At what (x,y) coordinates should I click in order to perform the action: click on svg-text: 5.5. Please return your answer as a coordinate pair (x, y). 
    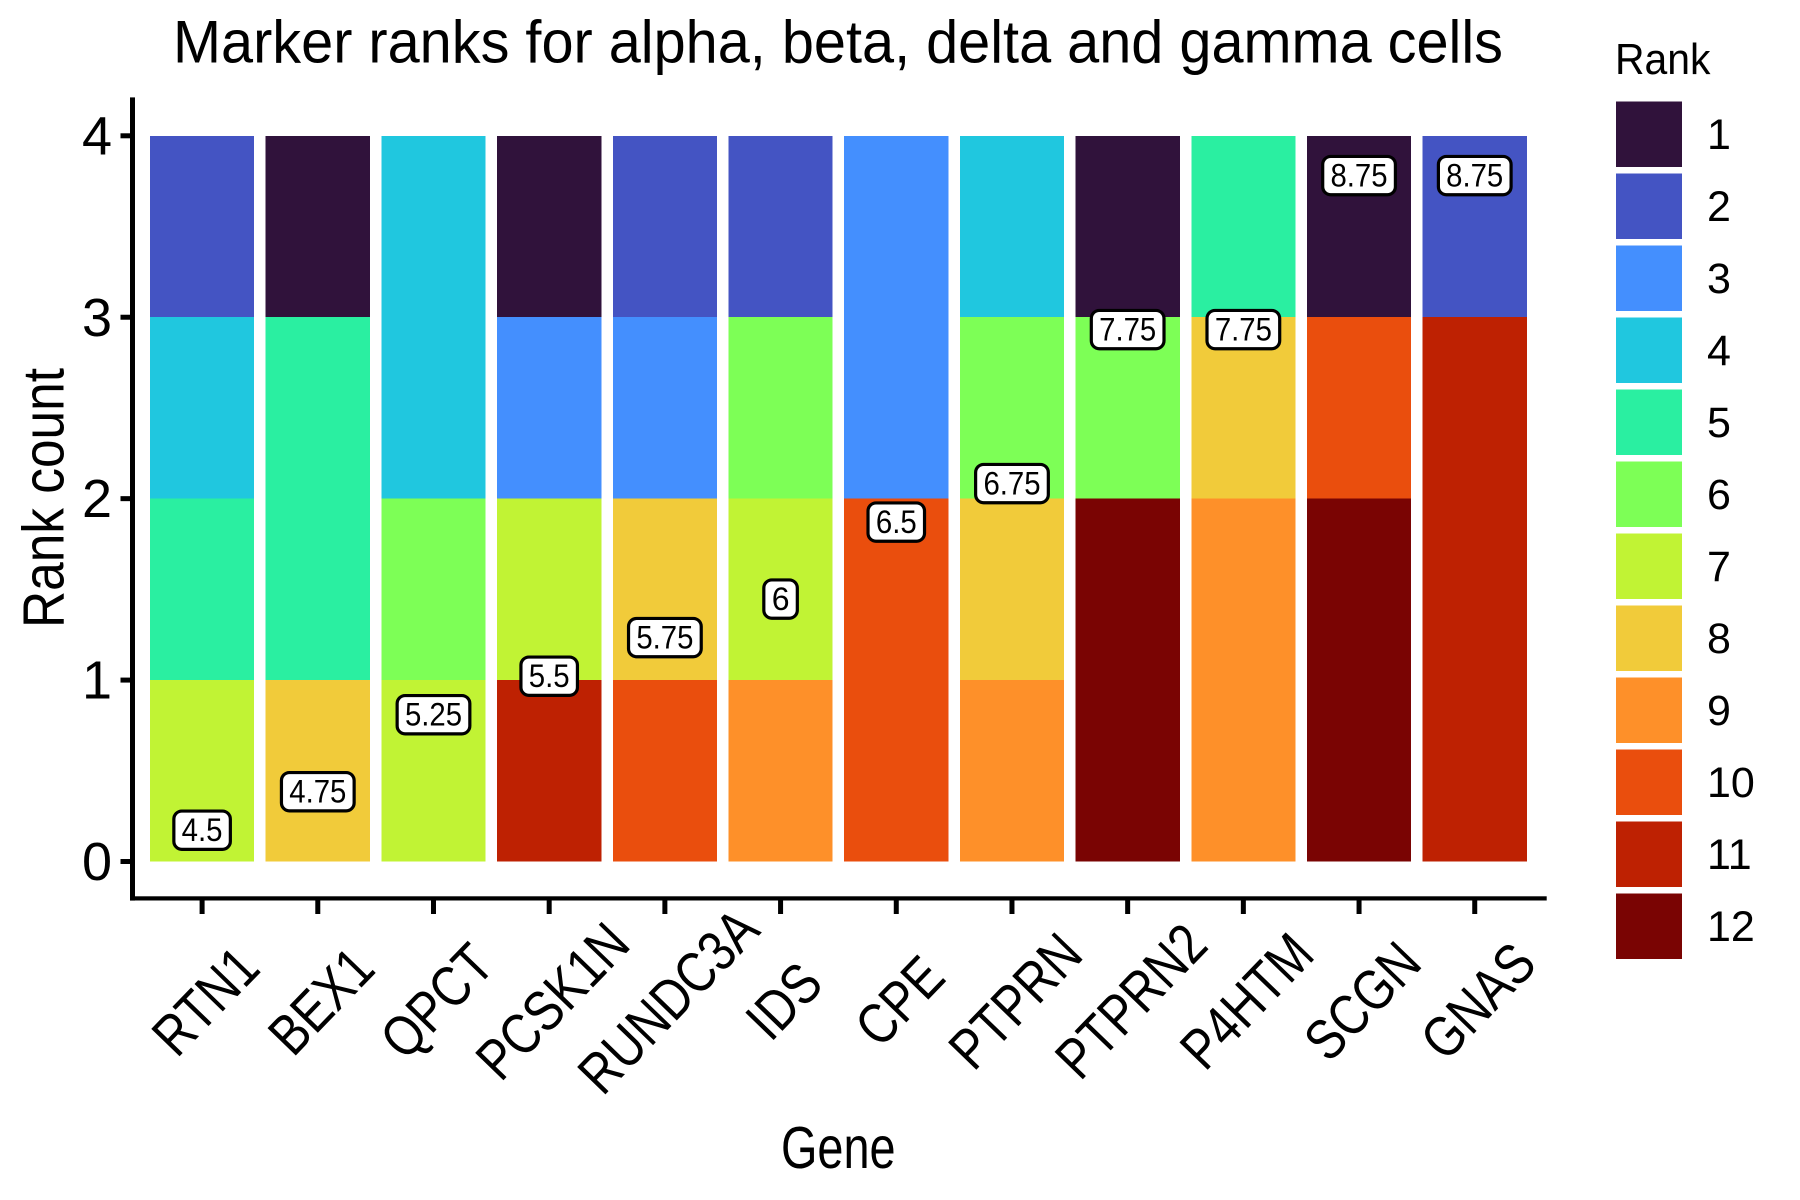
    Looking at the image, I should click on (549, 676).